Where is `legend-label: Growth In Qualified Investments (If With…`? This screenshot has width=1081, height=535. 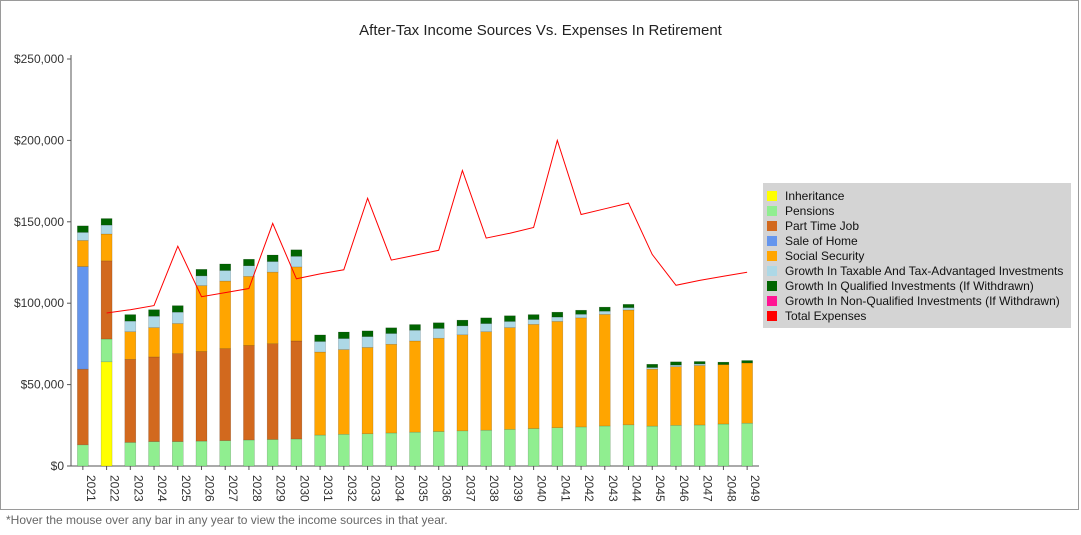 legend-label: Growth In Qualified Investments (If With… is located at coordinates (909, 285).